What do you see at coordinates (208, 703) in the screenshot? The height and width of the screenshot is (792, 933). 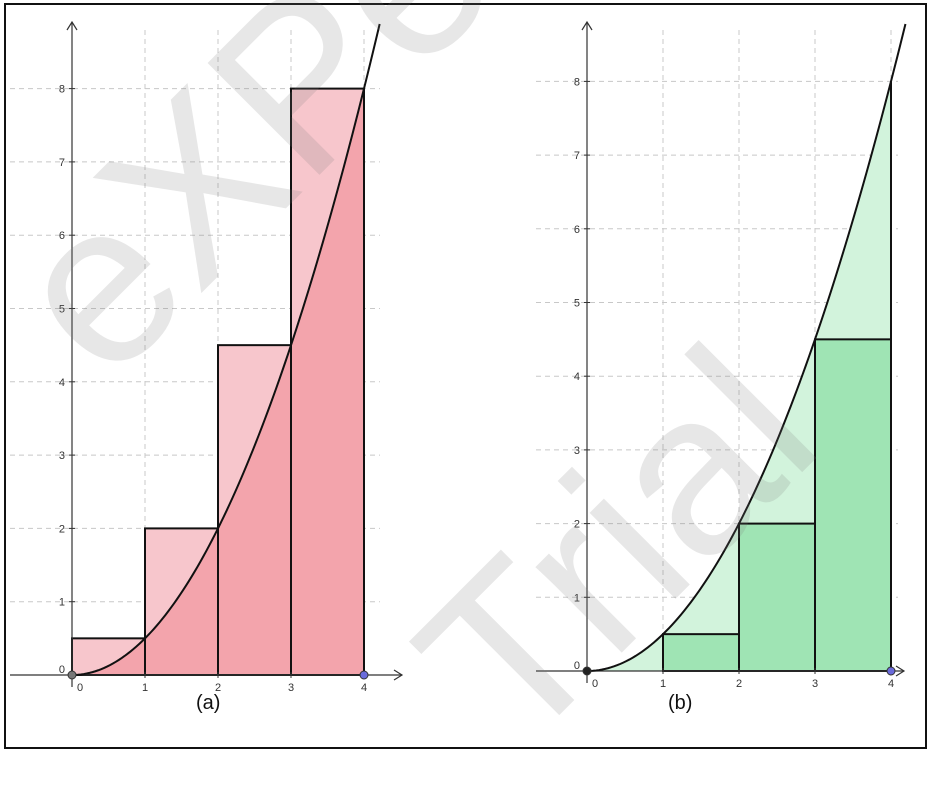 I see `panel-label-a: (a)` at bounding box center [208, 703].